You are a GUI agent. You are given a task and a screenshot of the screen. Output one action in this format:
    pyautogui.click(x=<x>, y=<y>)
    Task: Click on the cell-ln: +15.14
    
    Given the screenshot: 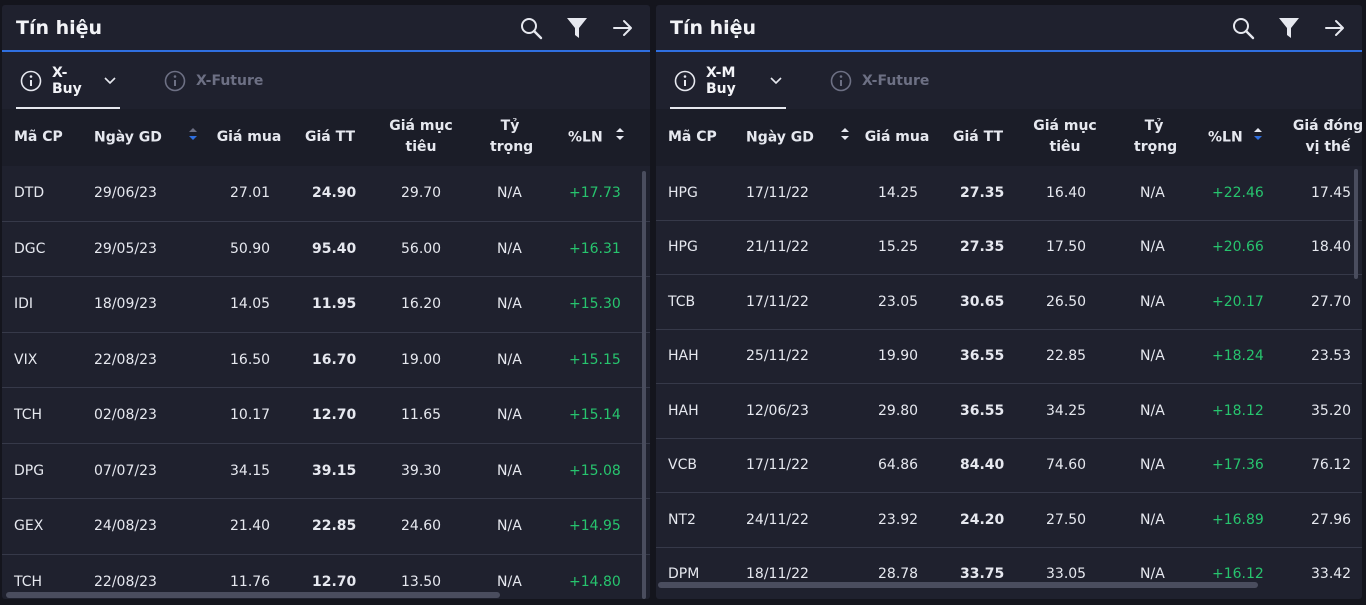 What is the action you would take?
    pyautogui.click(x=595, y=415)
    